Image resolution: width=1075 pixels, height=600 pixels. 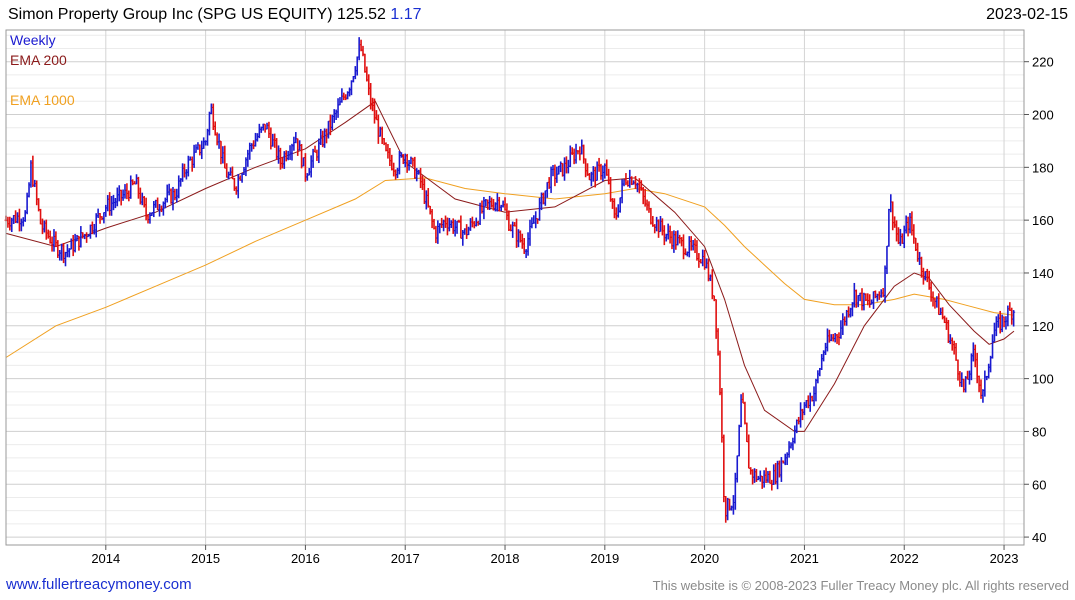 I want to click on site-link: www.fullertreacymoney.com, so click(x=99, y=584).